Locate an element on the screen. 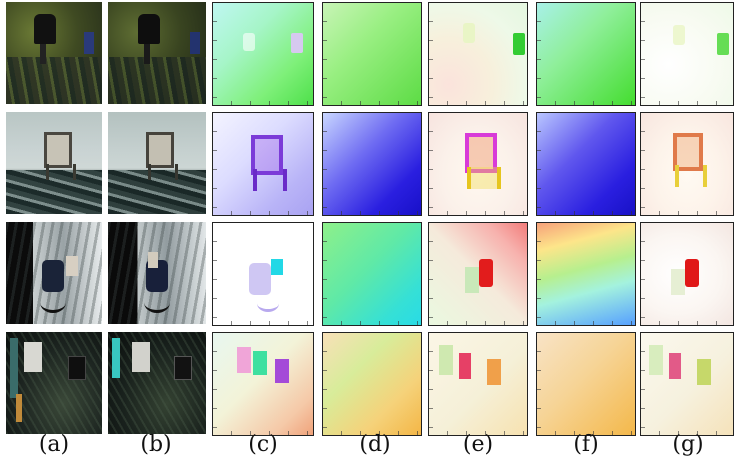  column-label-b: (b) is located at coordinates (156, 444).